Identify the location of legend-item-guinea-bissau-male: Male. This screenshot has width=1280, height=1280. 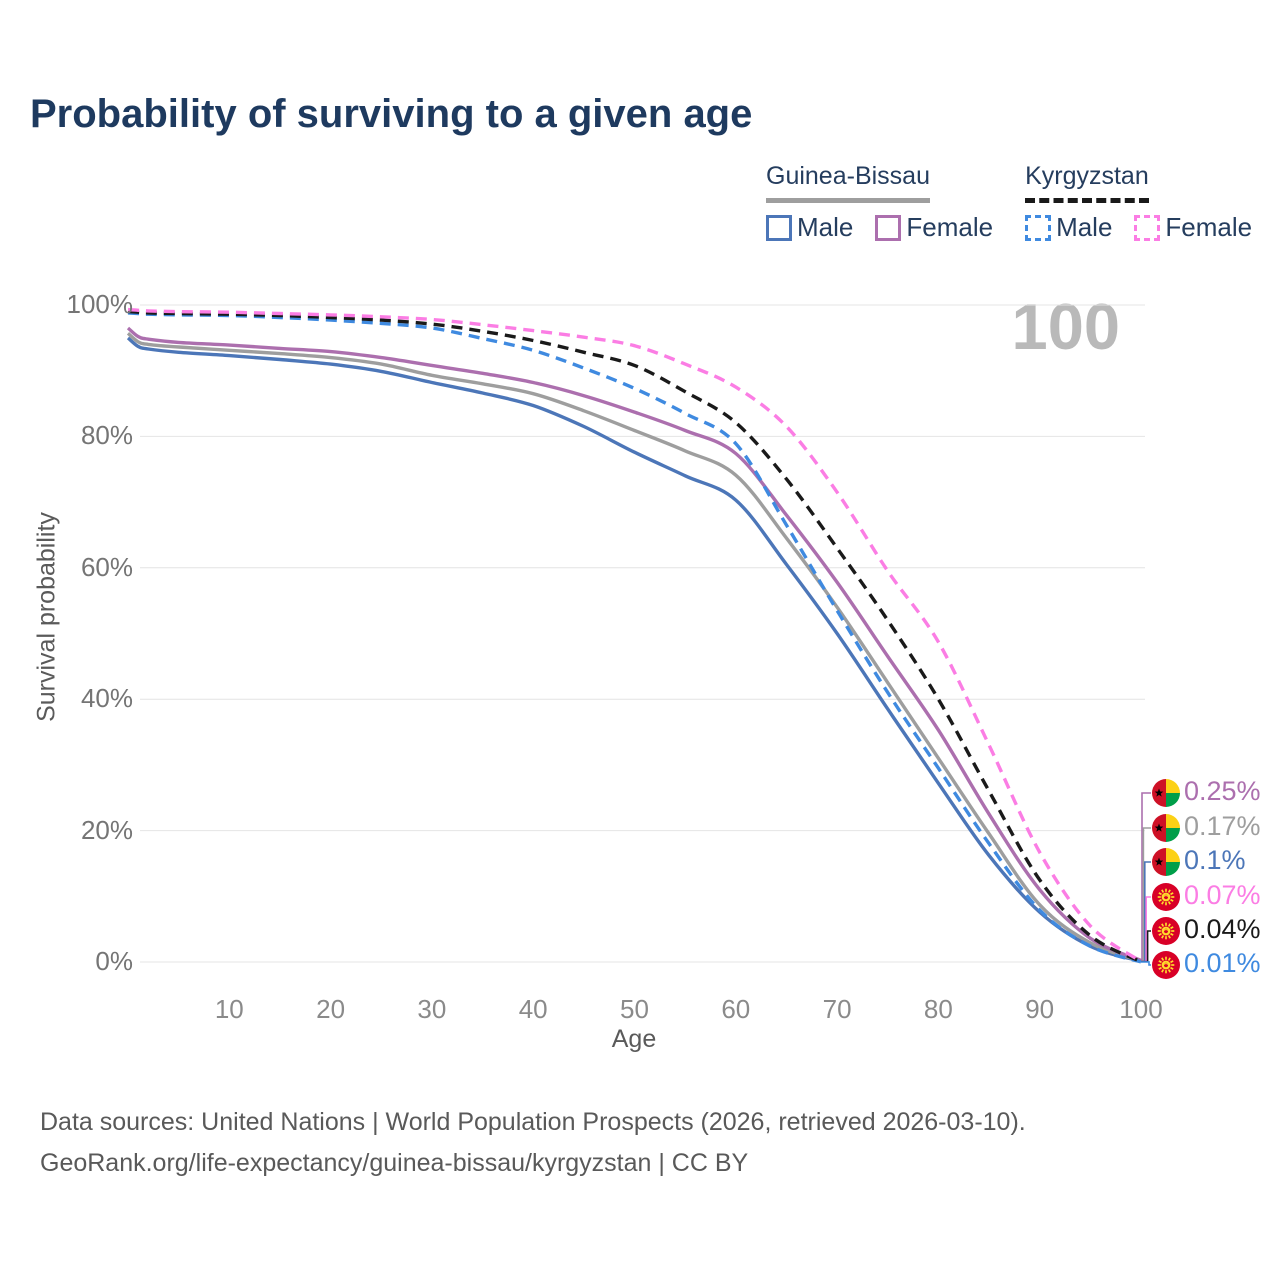
(809, 227).